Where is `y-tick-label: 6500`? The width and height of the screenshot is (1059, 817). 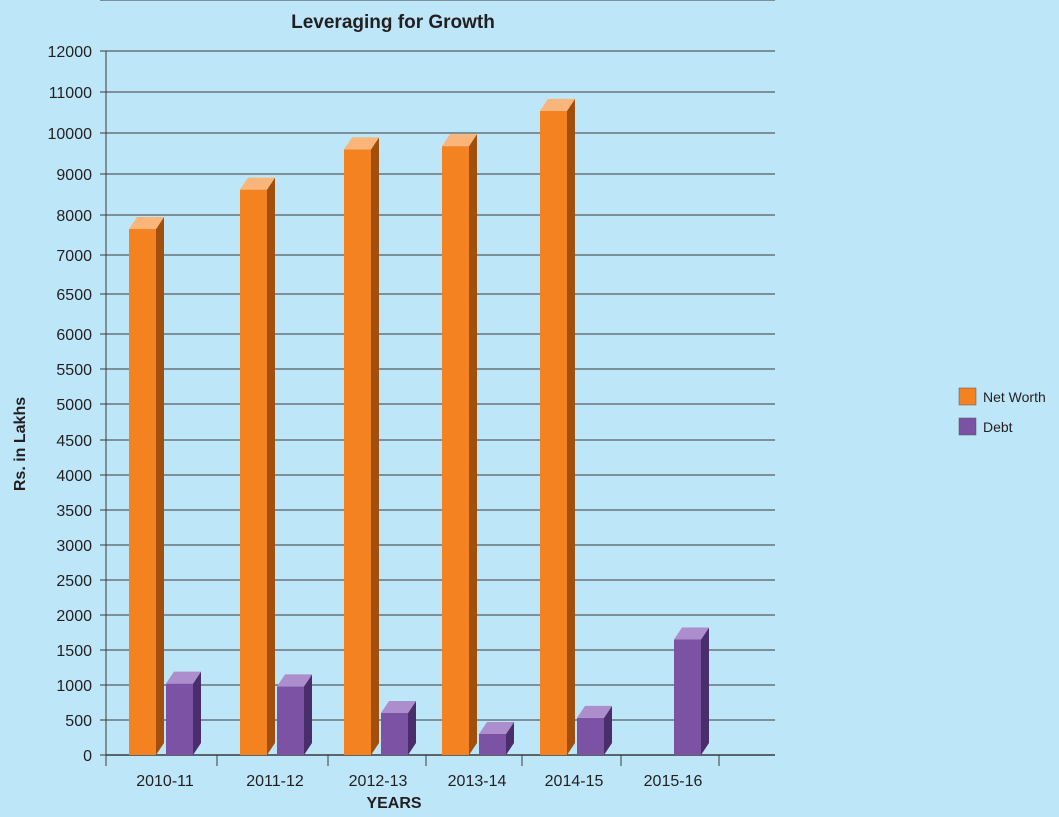 y-tick-label: 6500 is located at coordinates (74, 295).